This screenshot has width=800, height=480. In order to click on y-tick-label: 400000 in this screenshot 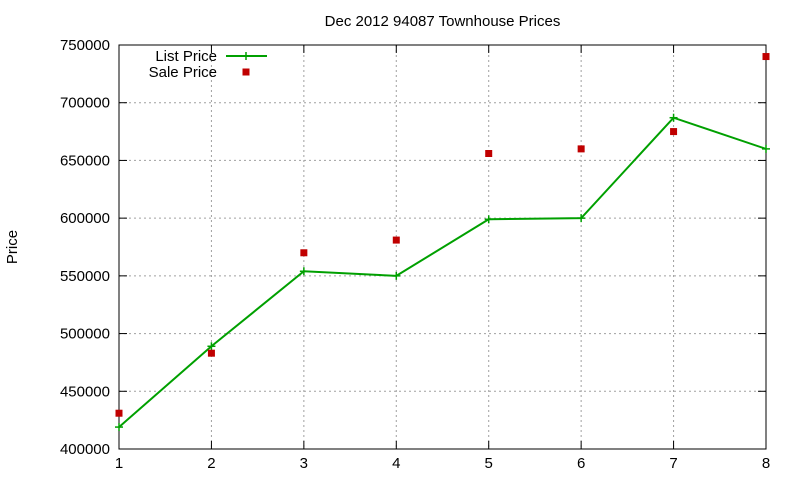, I will do `click(85, 449)`.